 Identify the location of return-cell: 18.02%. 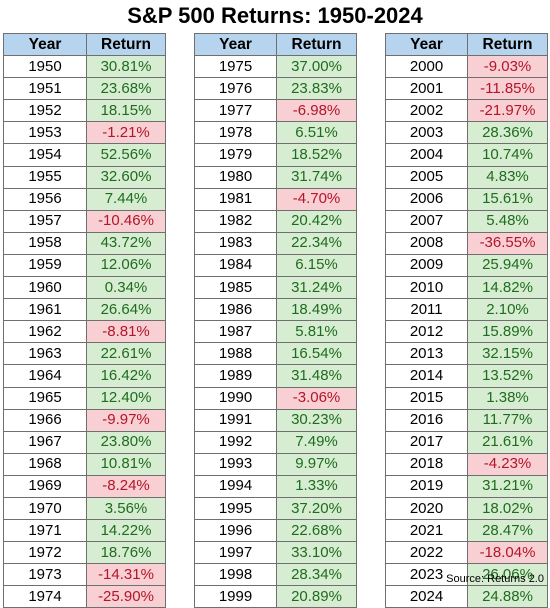
(507, 508).